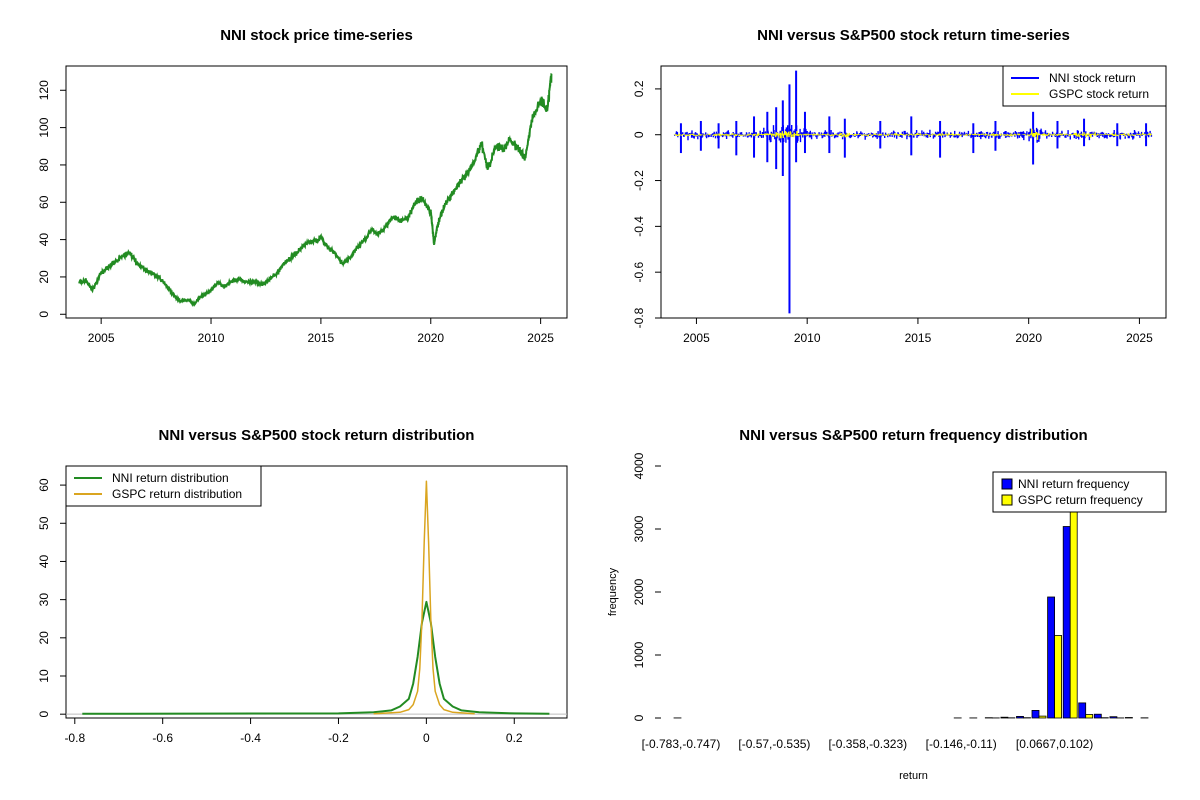 The image size is (1200, 800). I want to click on x-category-label: [-0.146,-0.11), so click(961, 744).